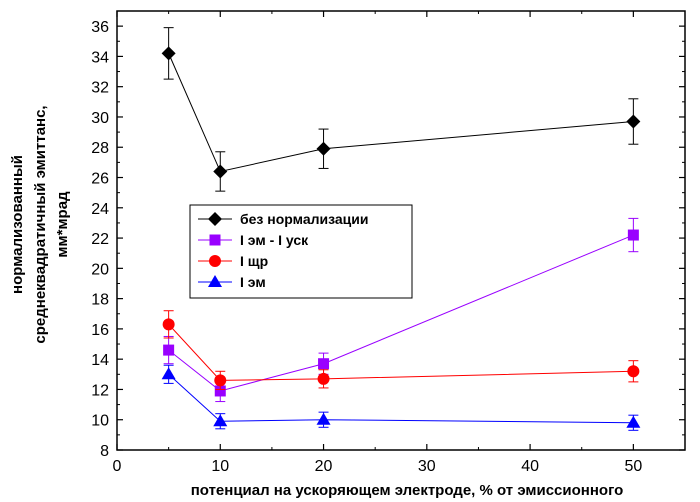  What do you see at coordinates (100, 300) in the screenshot?
I see `y-tick-label: 18` at bounding box center [100, 300].